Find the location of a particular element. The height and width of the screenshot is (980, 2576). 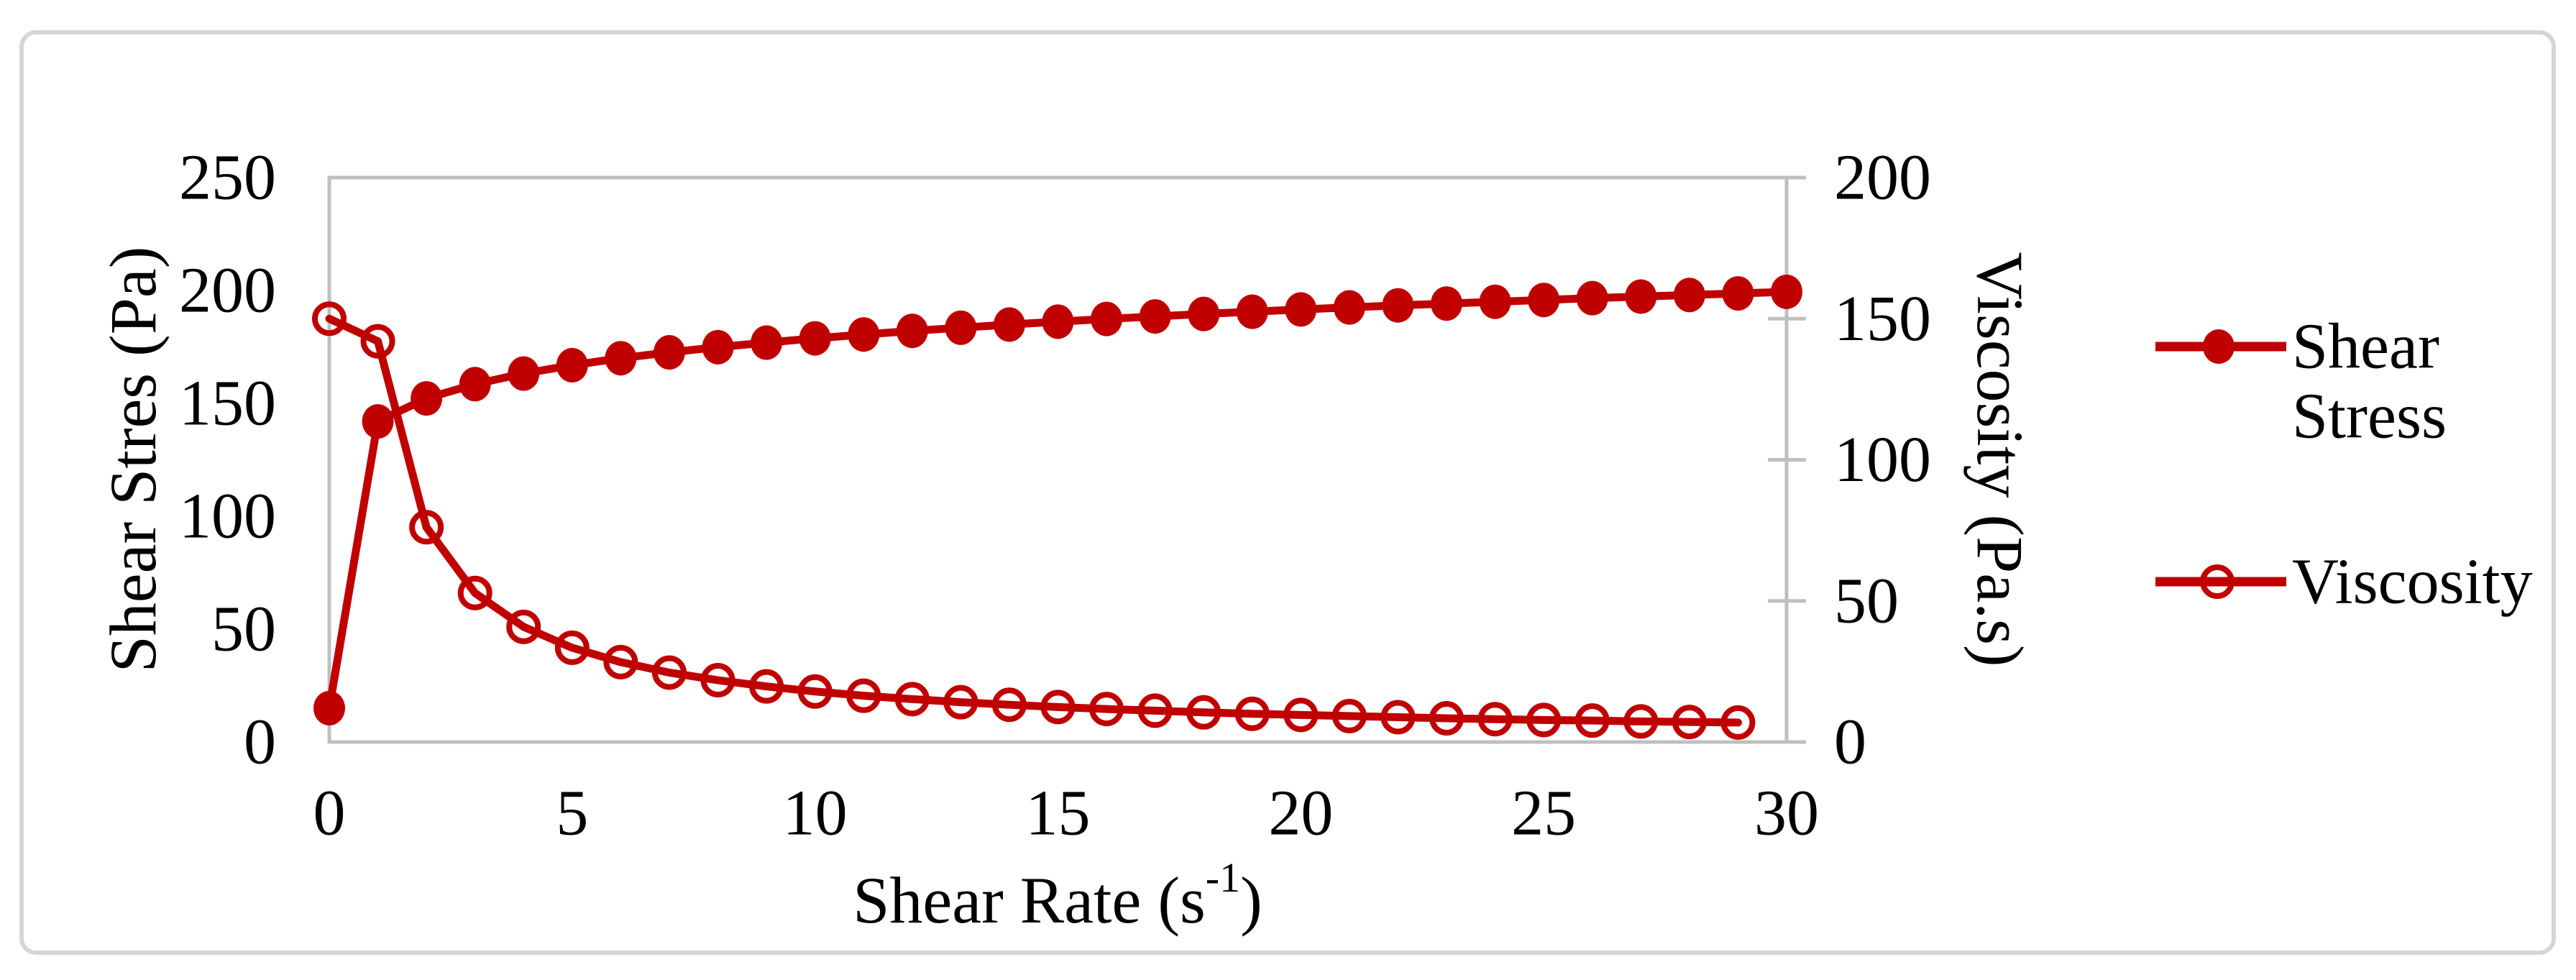

x-axis-title-close: ) is located at coordinates (1251, 900).